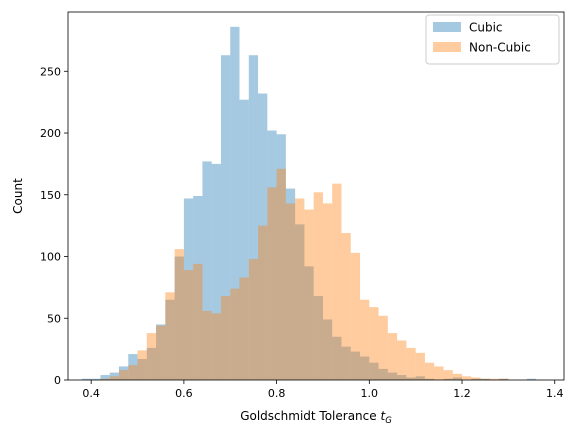 This screenshot has width=571, height=436. I want to click on y-tick-label: 150, so click(50, 195).